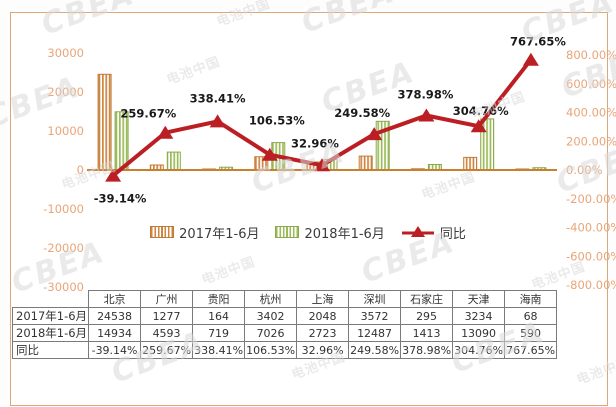 The width and height of the screenshot is (616, 407). What do you see at coordinates (219, 316) in the screenshot?
I see `table-cell: 164` at bounding box center [219, 316].